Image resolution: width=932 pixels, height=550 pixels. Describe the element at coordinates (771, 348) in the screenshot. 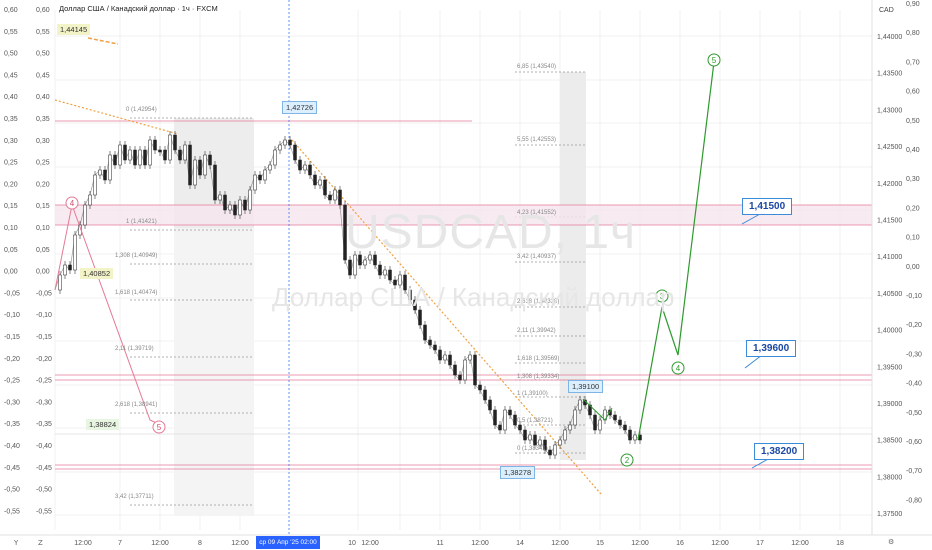

I see `level-box-139600: 1,39600` at that location.